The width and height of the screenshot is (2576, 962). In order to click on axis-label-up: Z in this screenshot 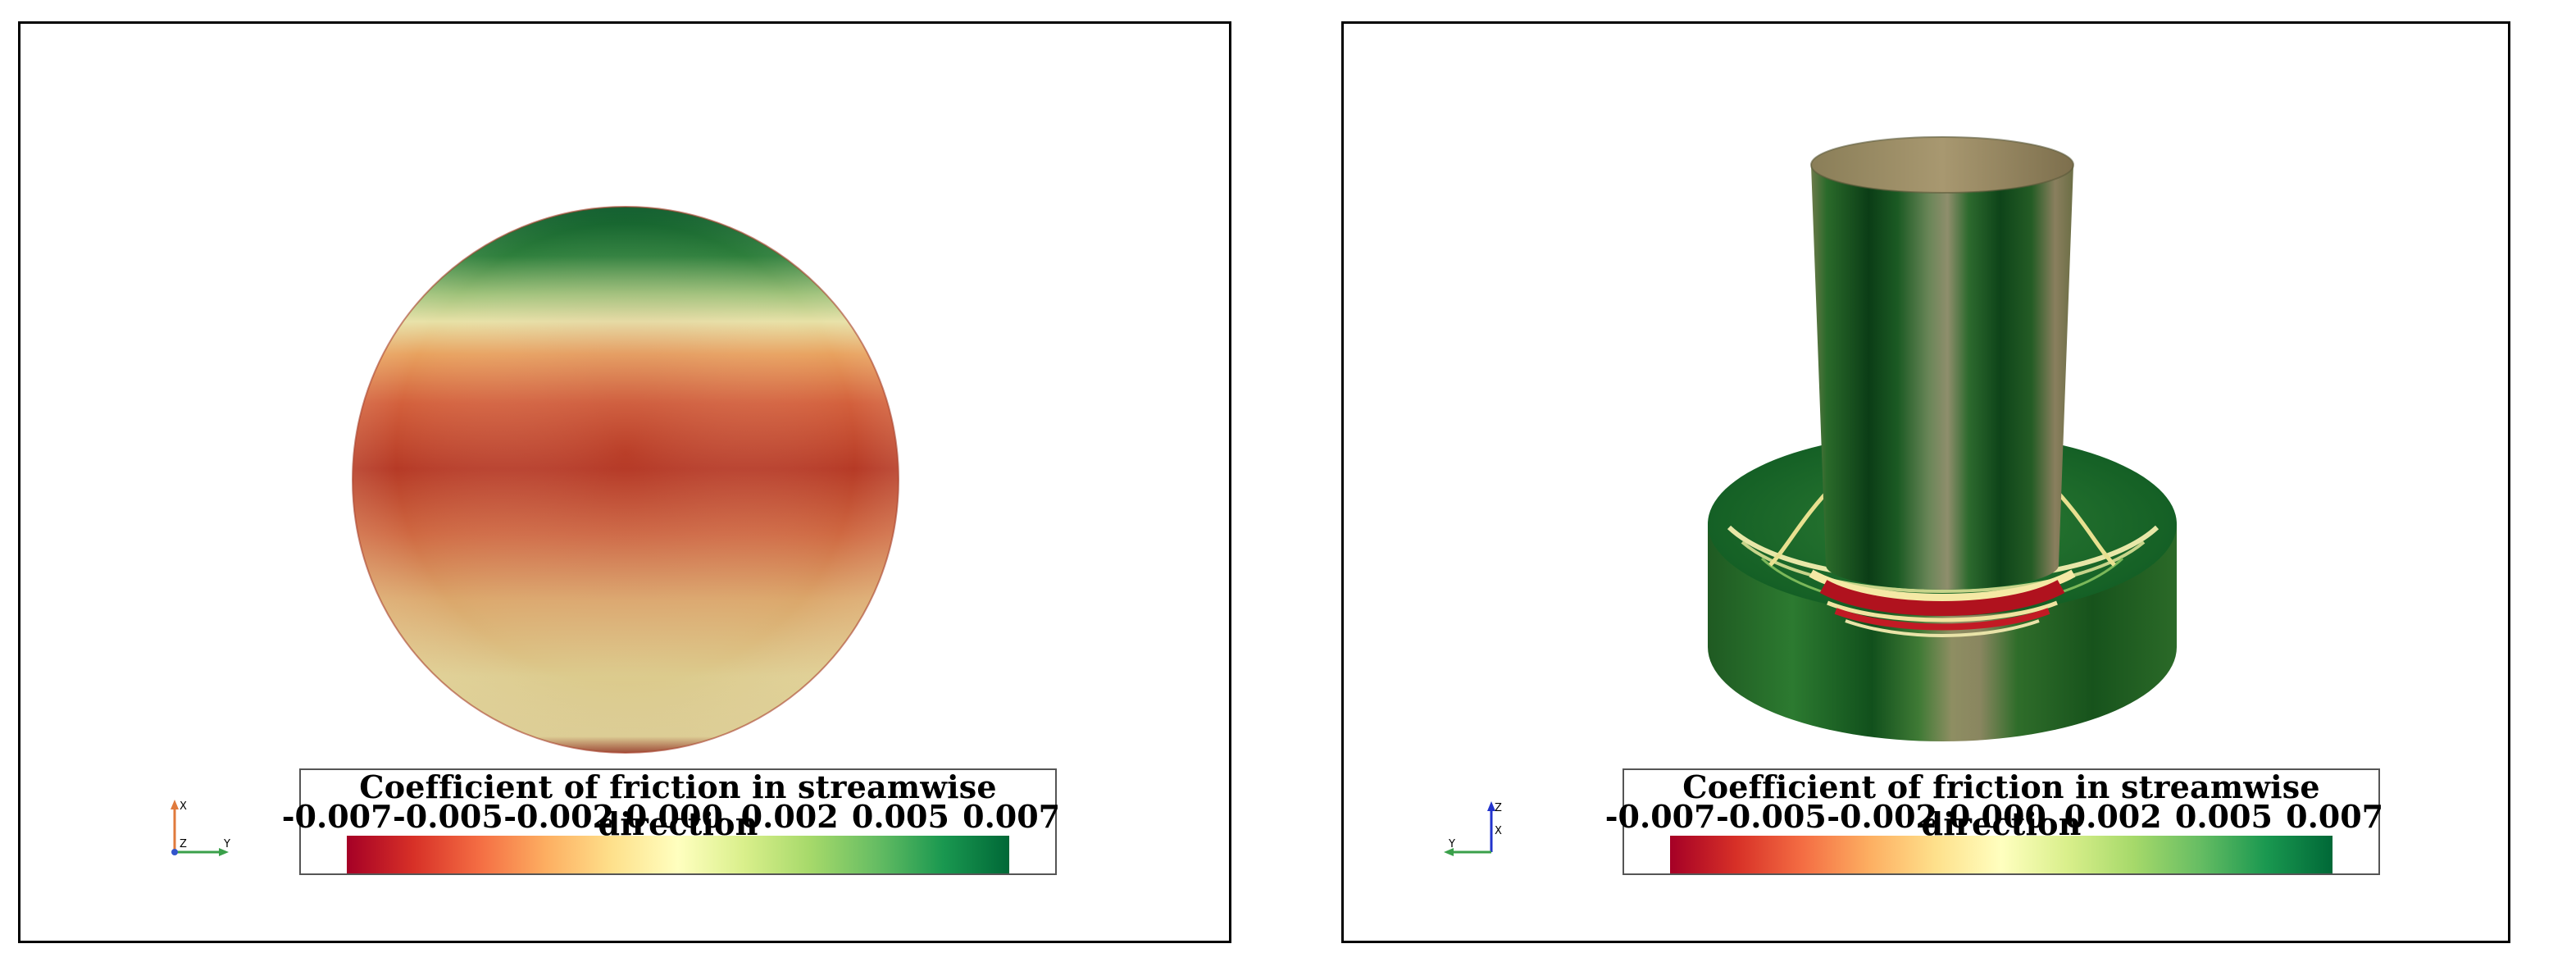, I will do `click(1498, 808)`.